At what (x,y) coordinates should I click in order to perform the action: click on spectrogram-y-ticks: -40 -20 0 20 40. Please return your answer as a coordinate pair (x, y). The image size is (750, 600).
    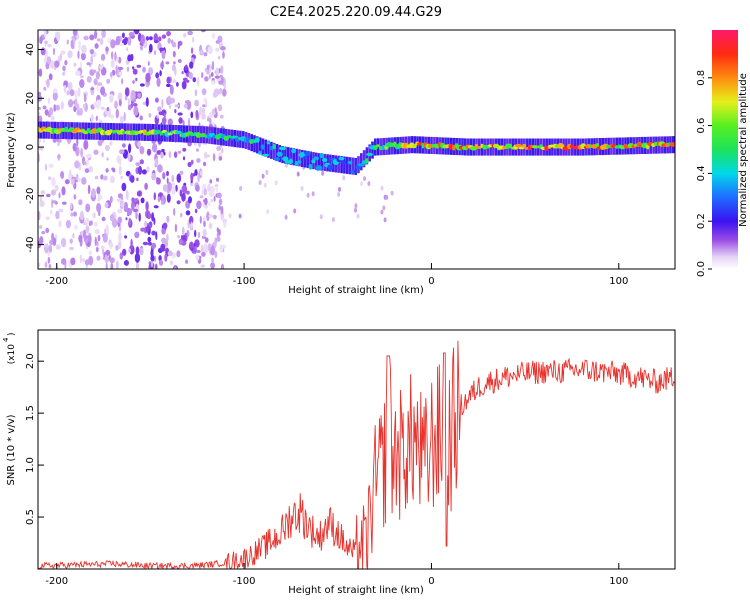
    Looking at the image, I should click on (34, 148).